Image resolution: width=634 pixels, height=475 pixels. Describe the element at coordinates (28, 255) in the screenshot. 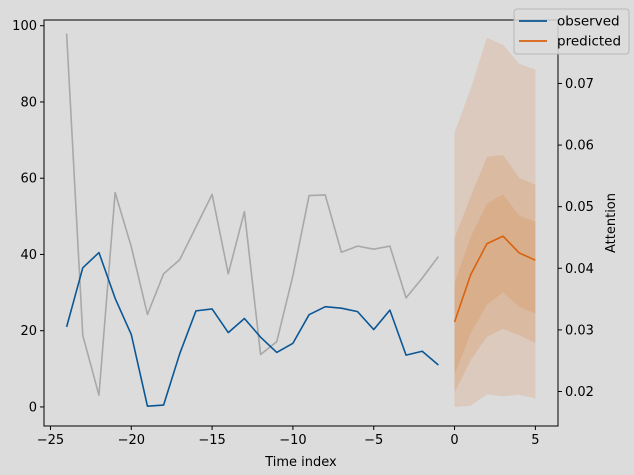

I see `y-tick-label: 40` at that location.